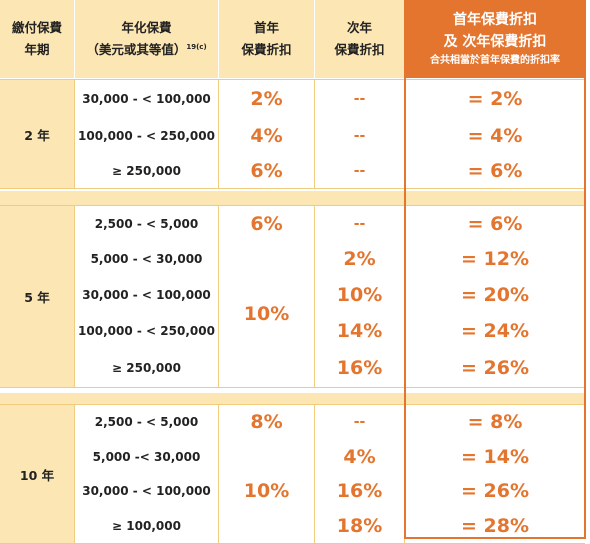 The height and width of the screenshot is (544, 590). I want to click on header-second-year-line2: 保費折扣, so click(359, 49).